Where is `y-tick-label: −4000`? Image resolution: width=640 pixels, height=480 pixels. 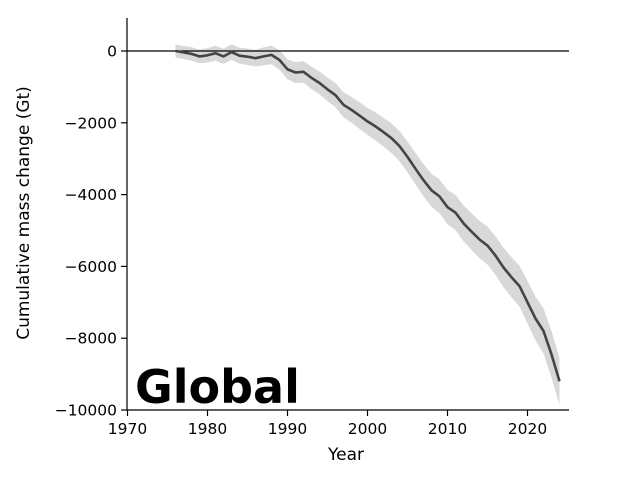
y-tick-label: −4000 is located at coordinates (91, 195).